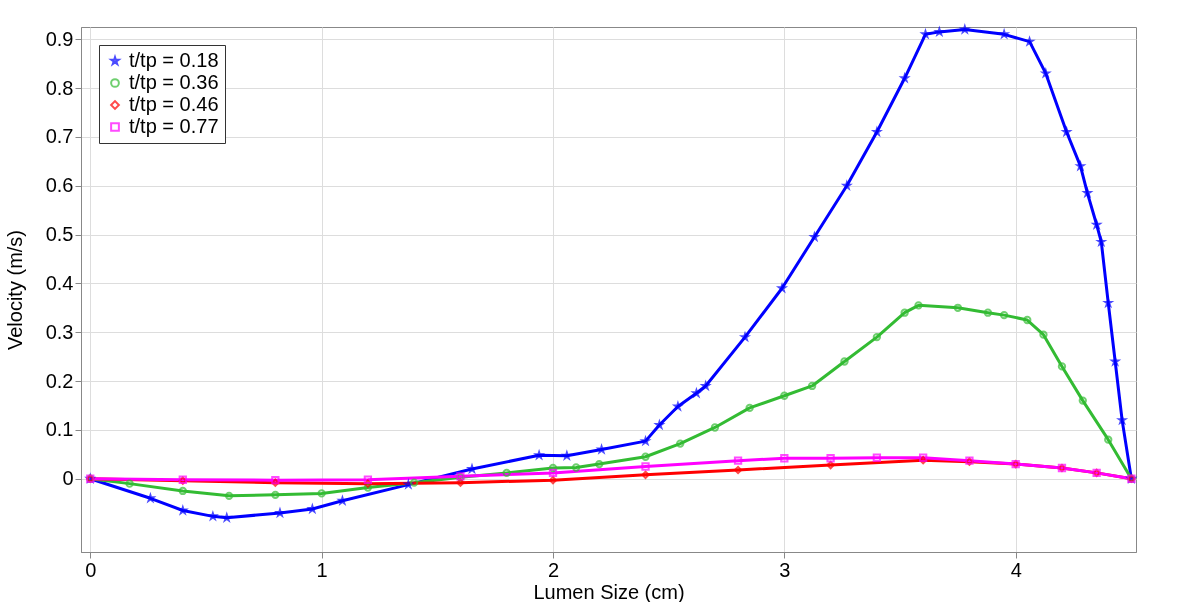 The image size is (1199, 614). I want to click on x-tick-label: 1, so click(322, 569).